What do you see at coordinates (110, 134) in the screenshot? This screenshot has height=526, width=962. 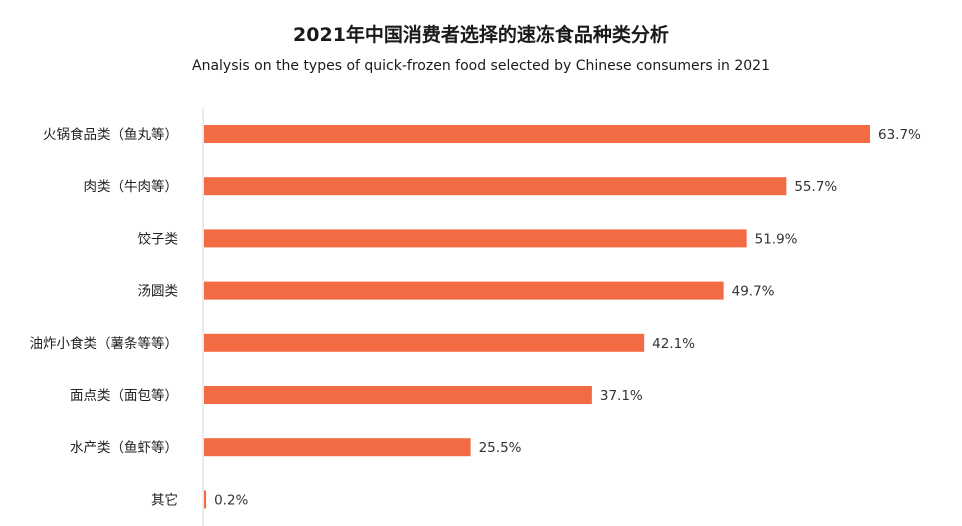 I see `category-label: 火锅食品类（鱼丸等）` at bounding box center [110, 134].